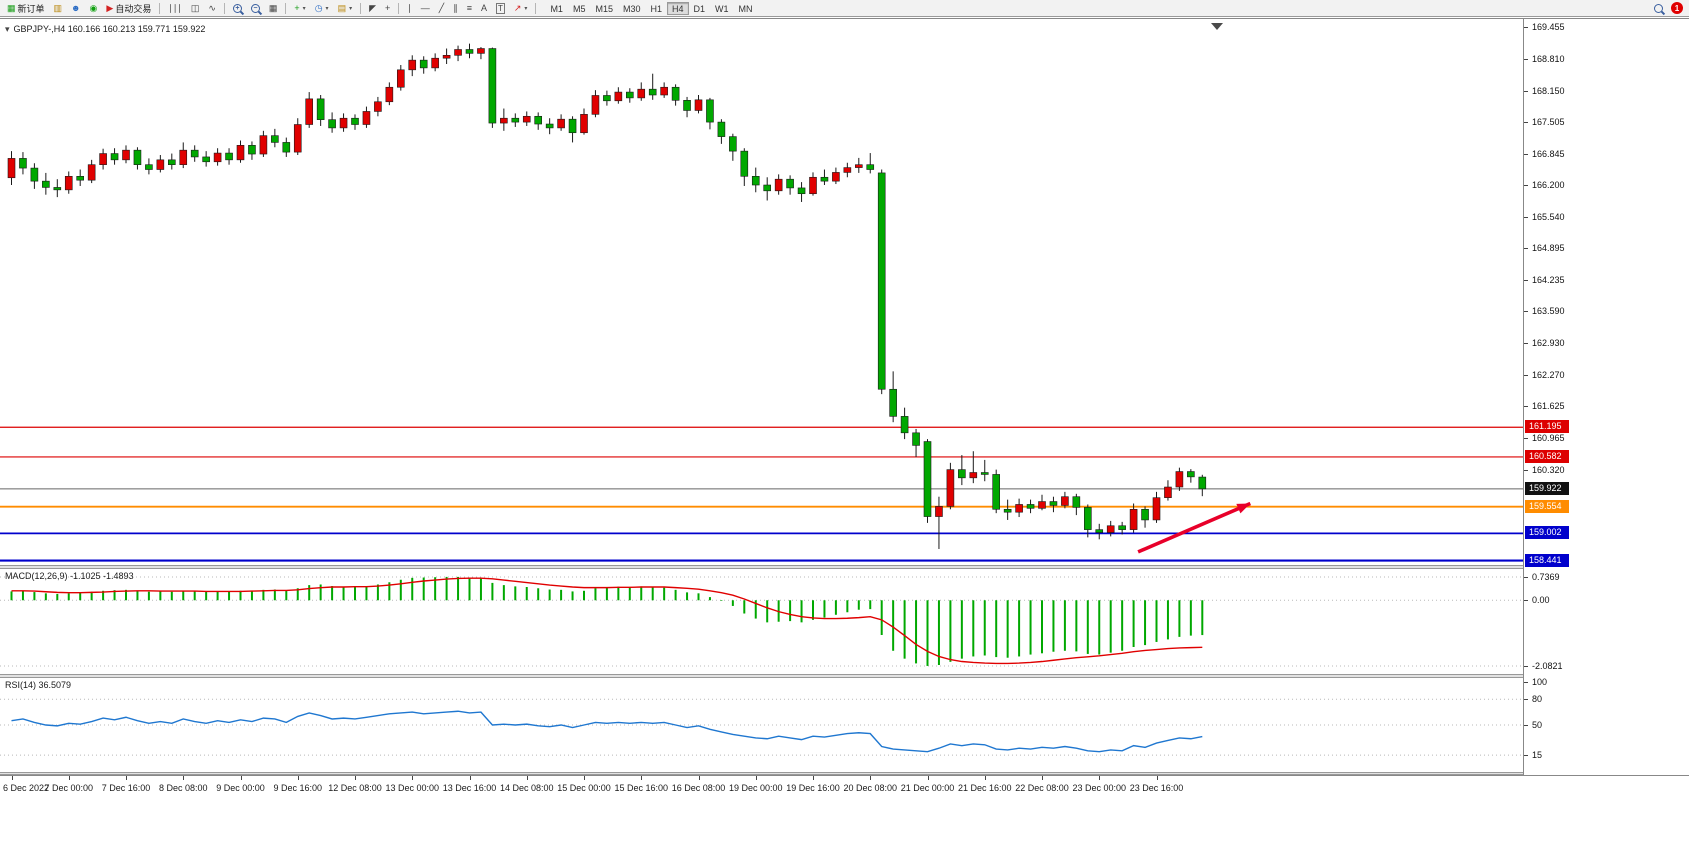  Describe the element at coordinates (409, 8) in the screenshot. I see `vertical-line-button: ∣` at that location.